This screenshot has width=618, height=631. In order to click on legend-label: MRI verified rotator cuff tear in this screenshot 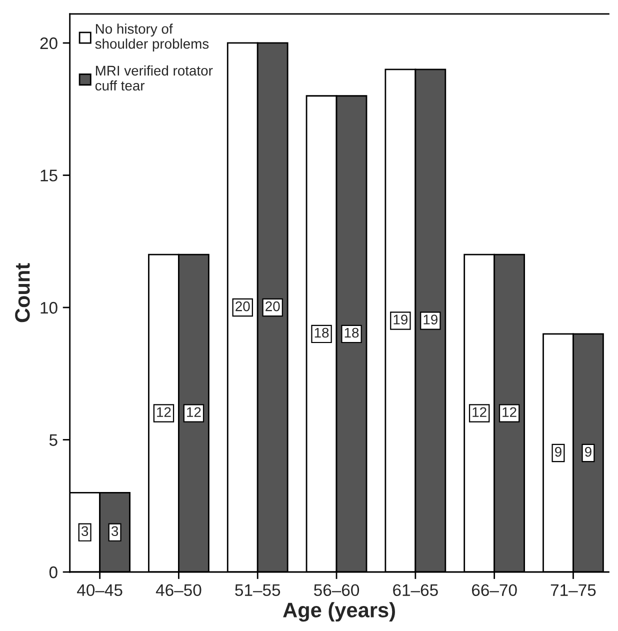, I will do `click(154, 78)`.